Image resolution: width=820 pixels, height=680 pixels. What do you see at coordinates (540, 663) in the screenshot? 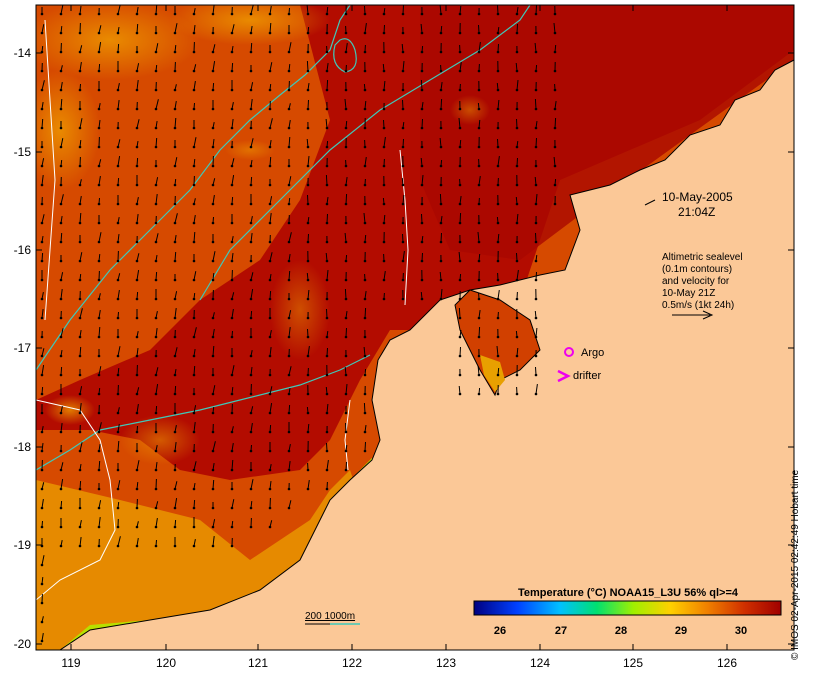
I see `lon-label: 124` at bounding box center [540, 663].